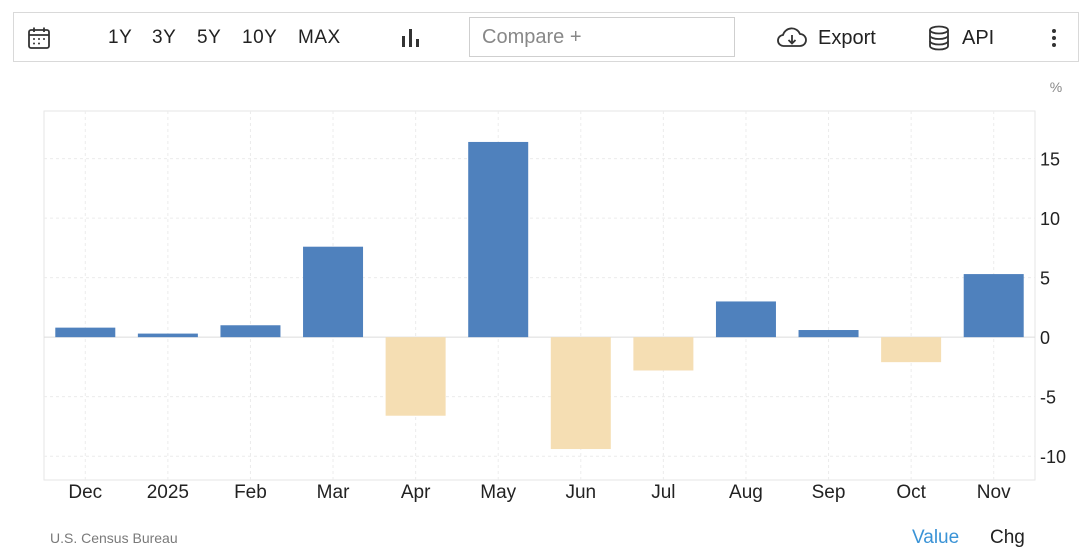 The height and width of the screenshot is (557, 1092). I want to click on api-label: API, so click(978, 37).